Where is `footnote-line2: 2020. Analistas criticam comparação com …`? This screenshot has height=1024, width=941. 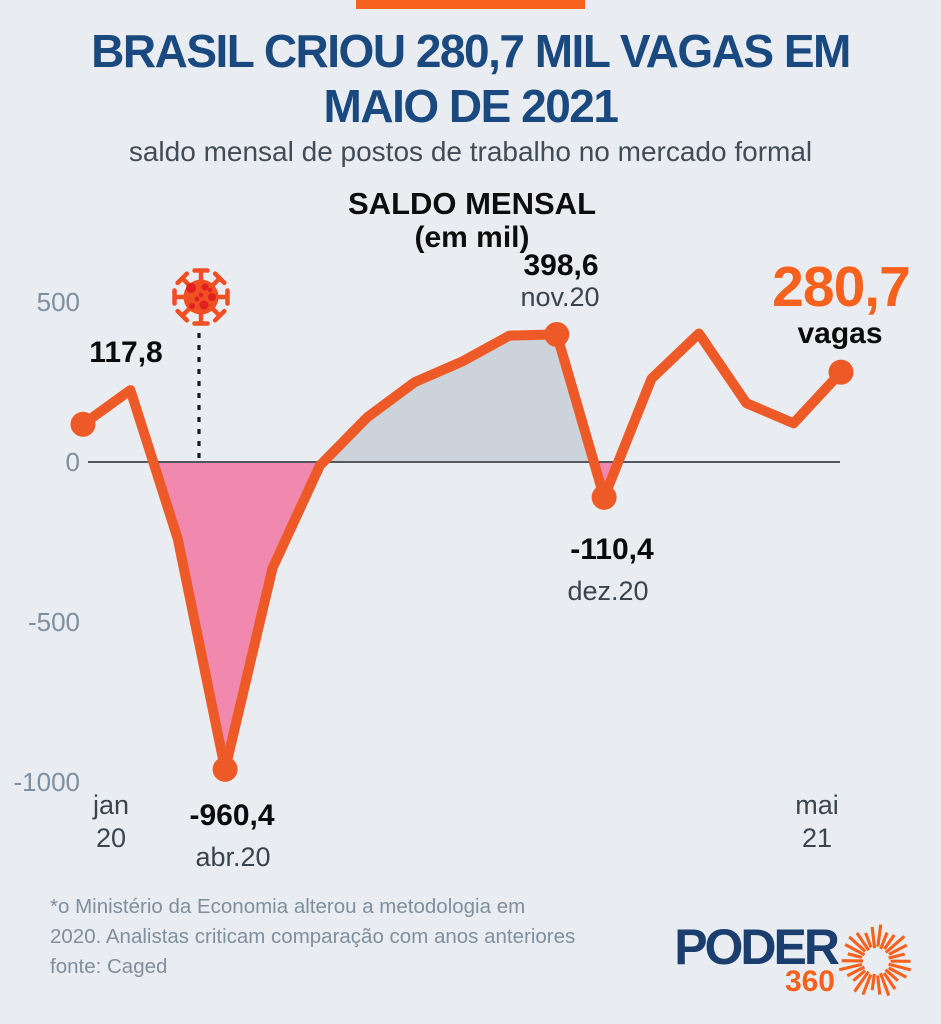 footnote-line2: 2020. Analistas criticam comparação com … is located at coordinates (313, 936).